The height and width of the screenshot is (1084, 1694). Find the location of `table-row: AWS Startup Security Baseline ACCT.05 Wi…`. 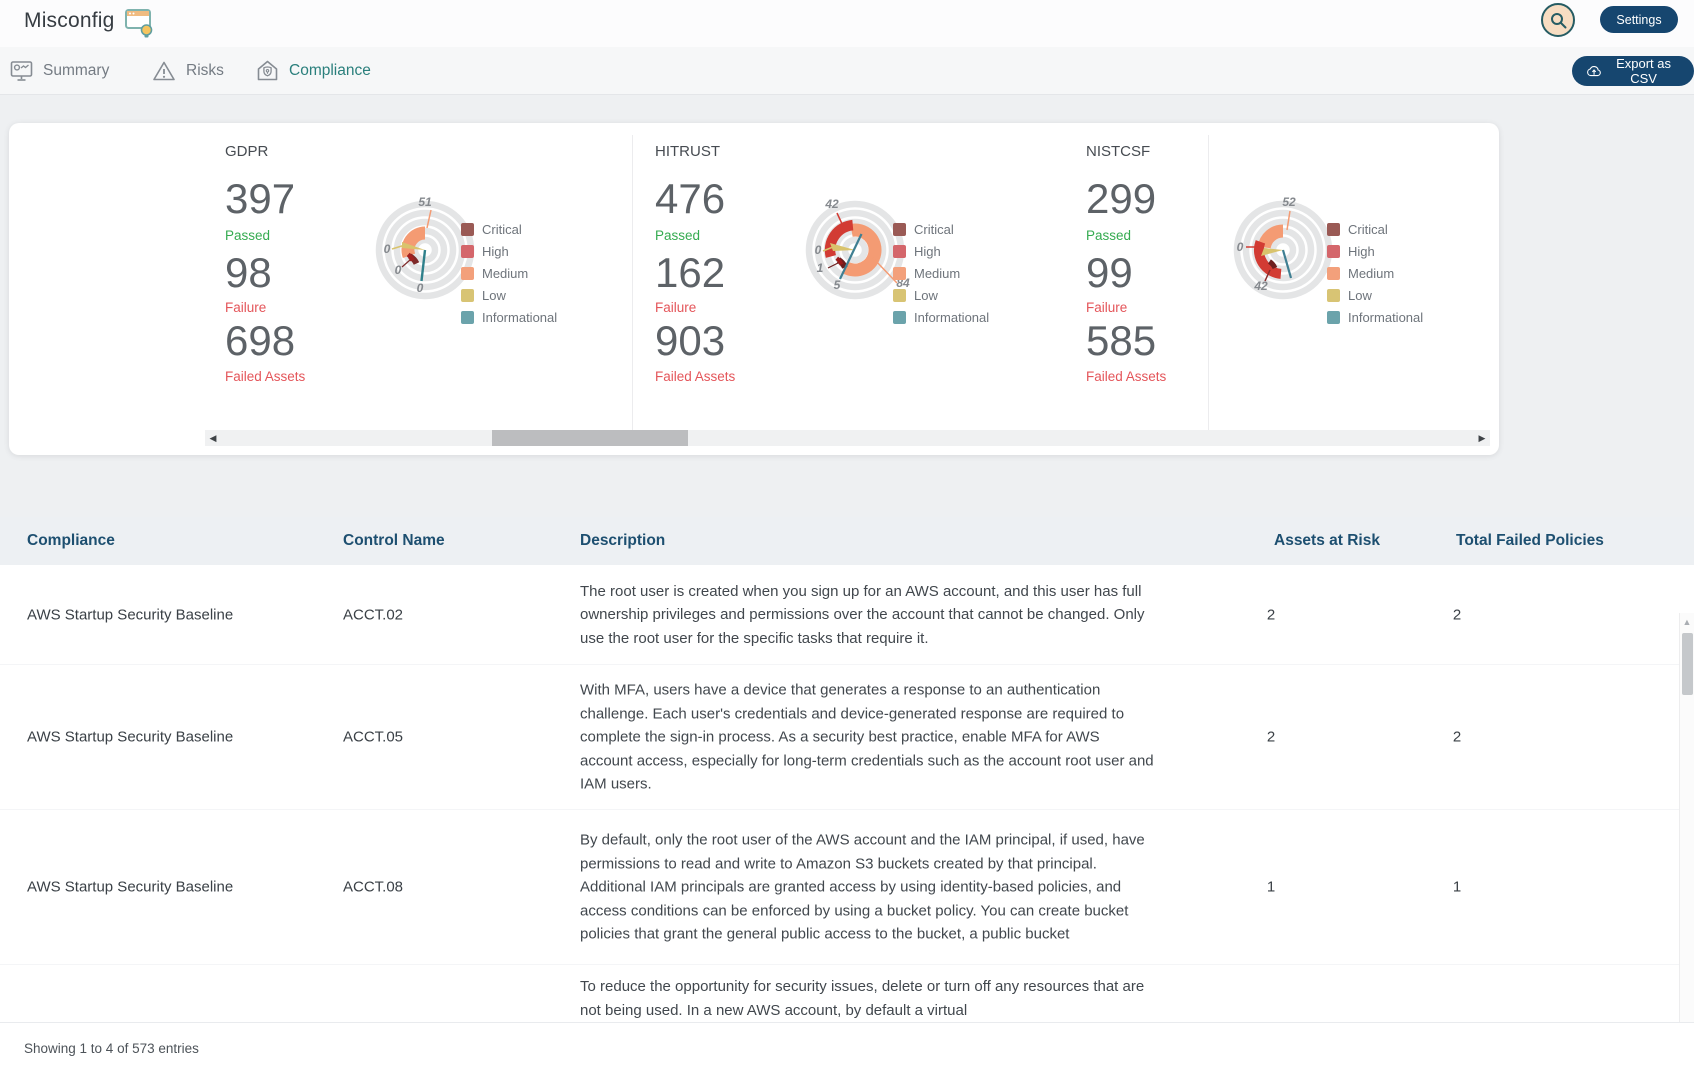

table-row: AWS Startup Security Baseline ACCT.05 Wi… is located at coordinates (847, 737).